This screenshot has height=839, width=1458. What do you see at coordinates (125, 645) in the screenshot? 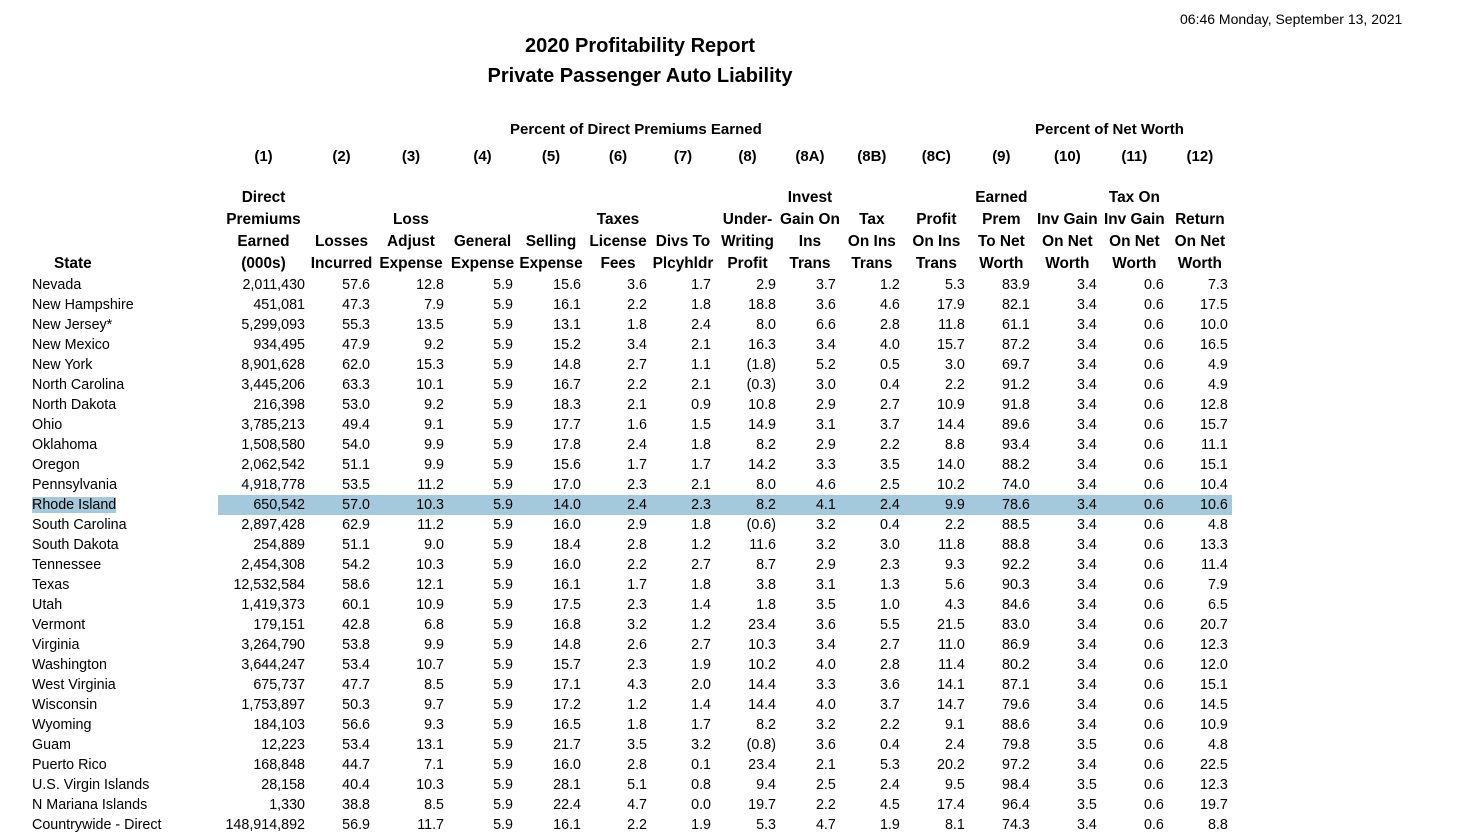
I see `state-name-cell: Virginia` at bounding box center [125, 645].